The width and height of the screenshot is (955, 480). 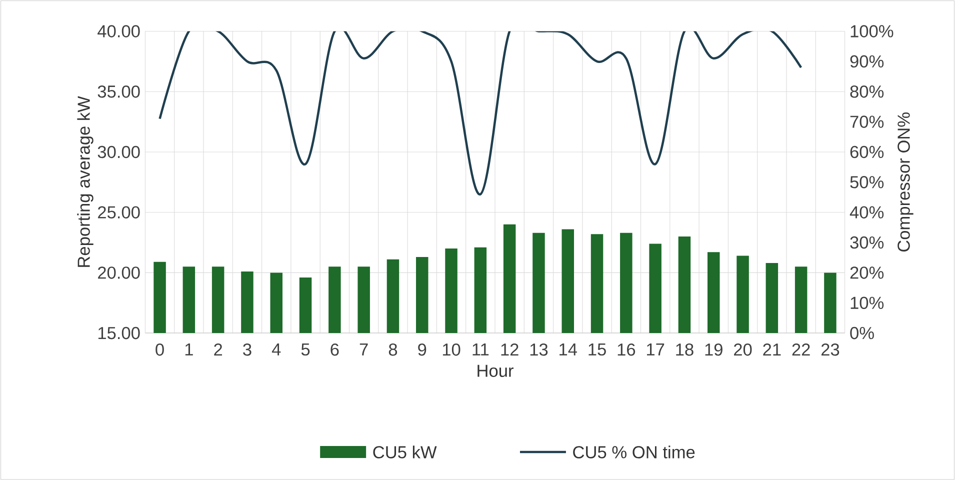 What do you see at coordinates (867, 122) in the screenshot?
I see `y2-tick-label: 70%` at bounding box center [867, 122].